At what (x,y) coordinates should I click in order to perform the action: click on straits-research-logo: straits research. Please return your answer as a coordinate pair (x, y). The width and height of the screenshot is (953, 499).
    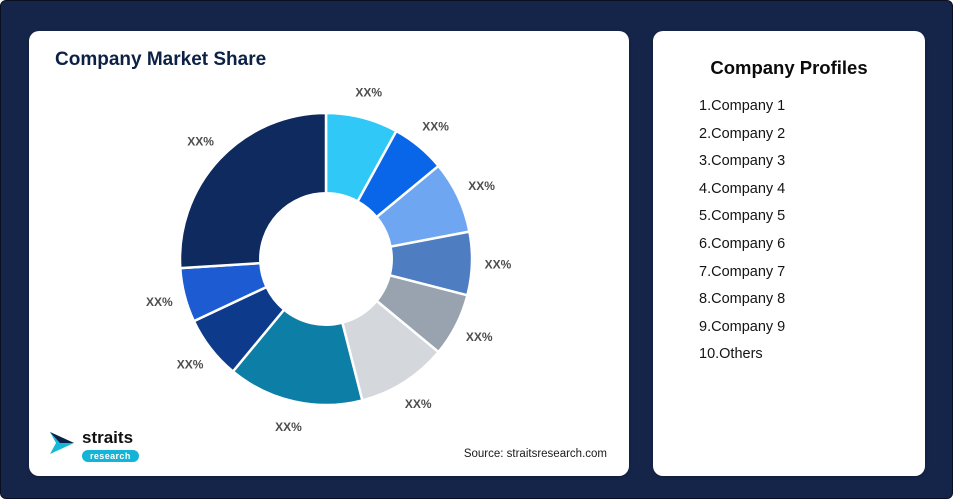
    Looking at the image, I should click on (93, 445).